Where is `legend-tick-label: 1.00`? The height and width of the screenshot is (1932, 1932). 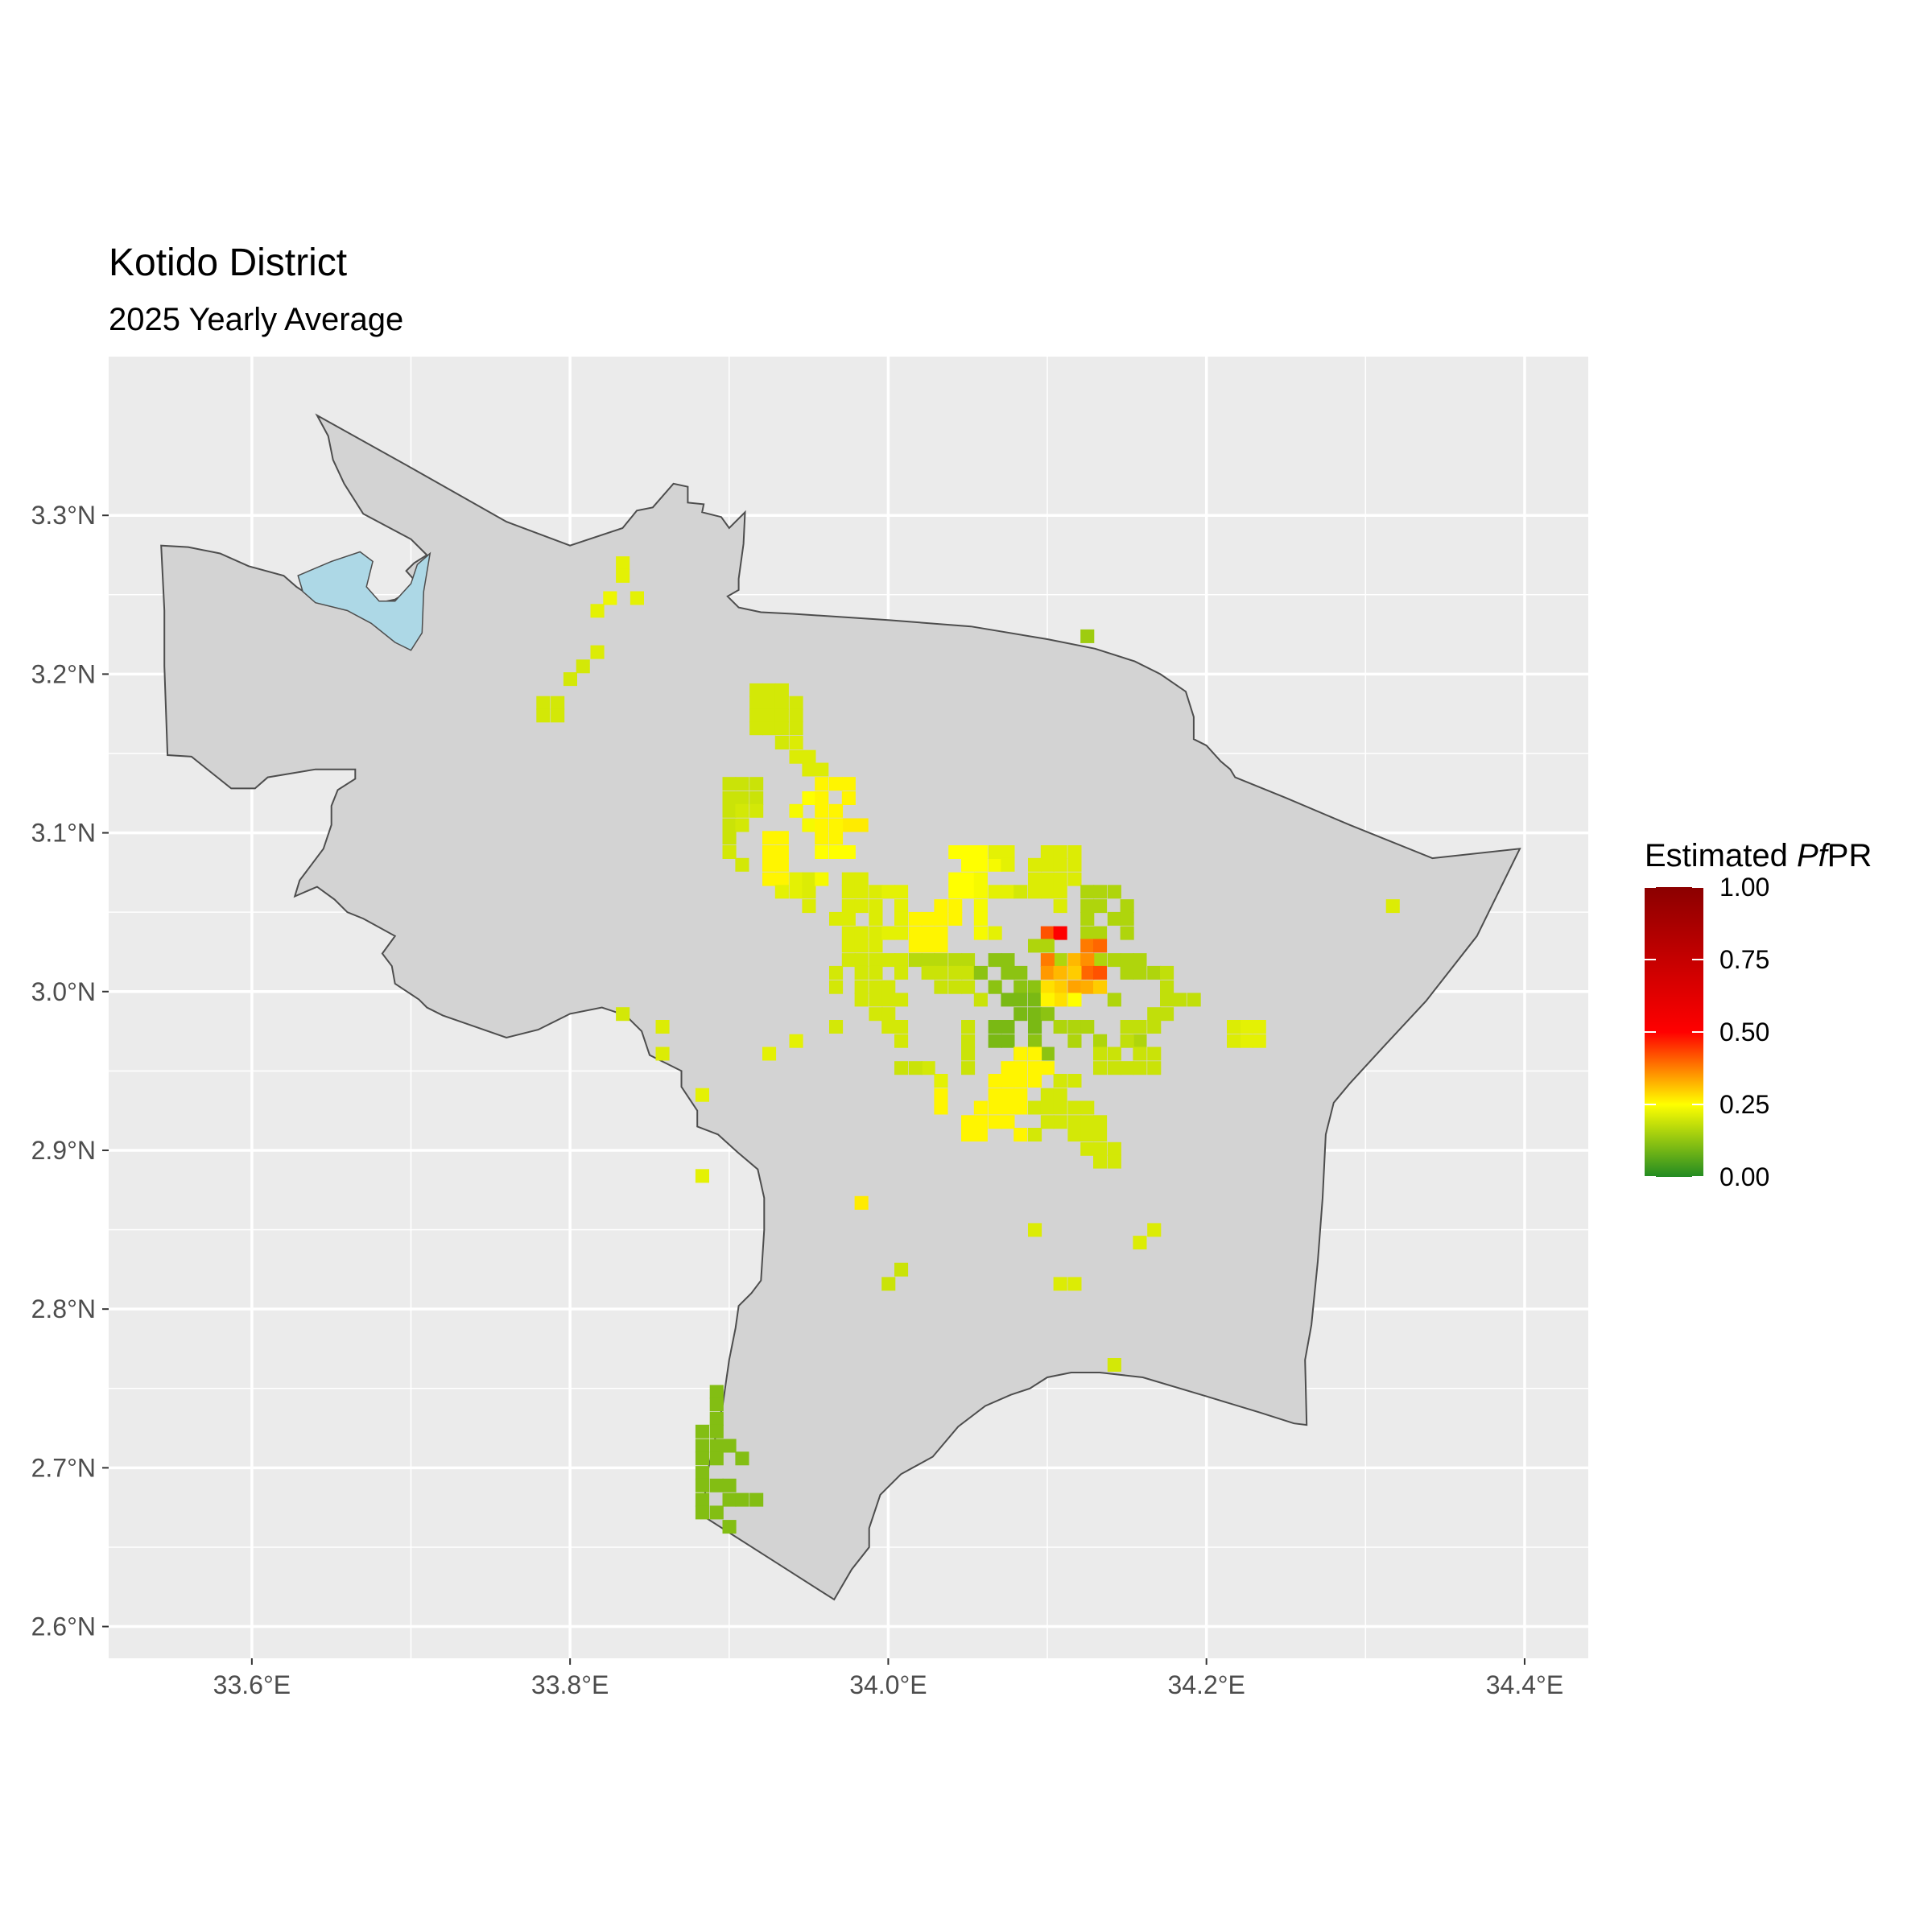 legend-tick-label: 1.00 is located at coordinates (1744, 887).